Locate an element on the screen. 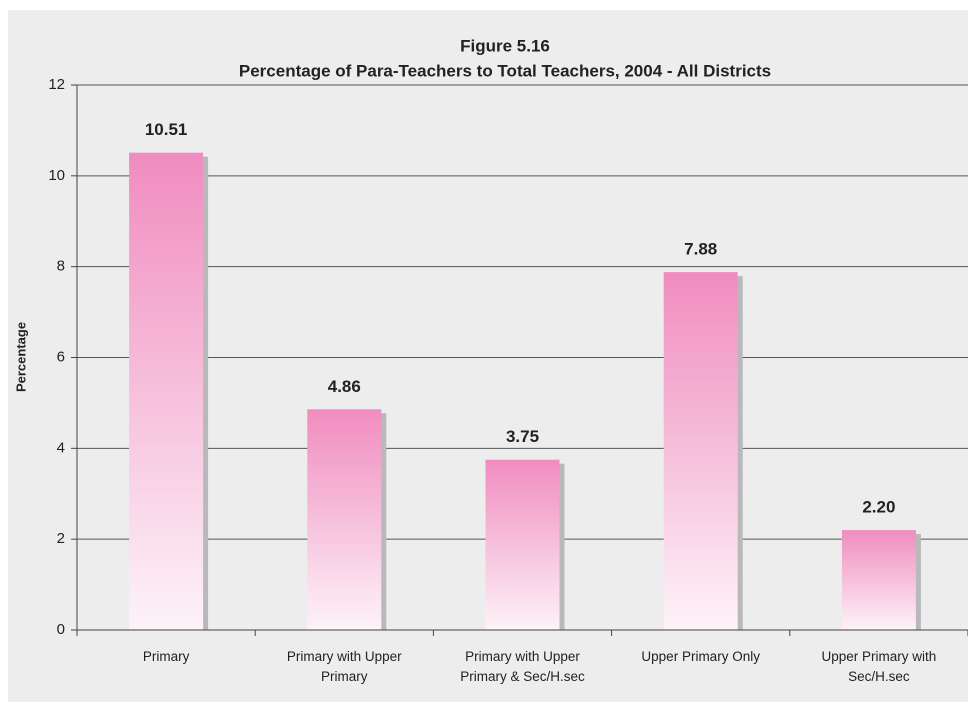 The height and width of the screenshot is (715, 968). value-label: 3.75 is located at coordinates (522, 436).